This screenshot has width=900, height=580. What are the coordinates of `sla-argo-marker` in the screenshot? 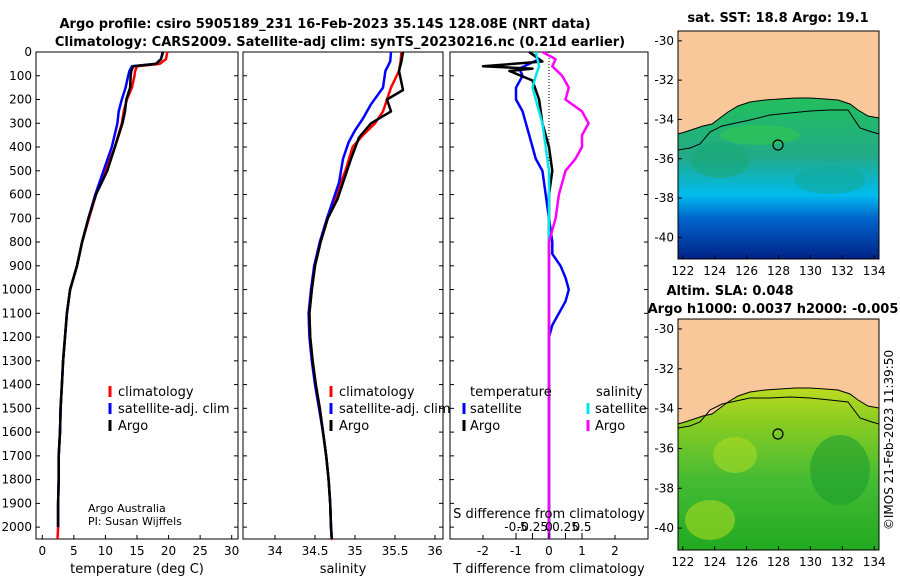 It's located at (778, 434).